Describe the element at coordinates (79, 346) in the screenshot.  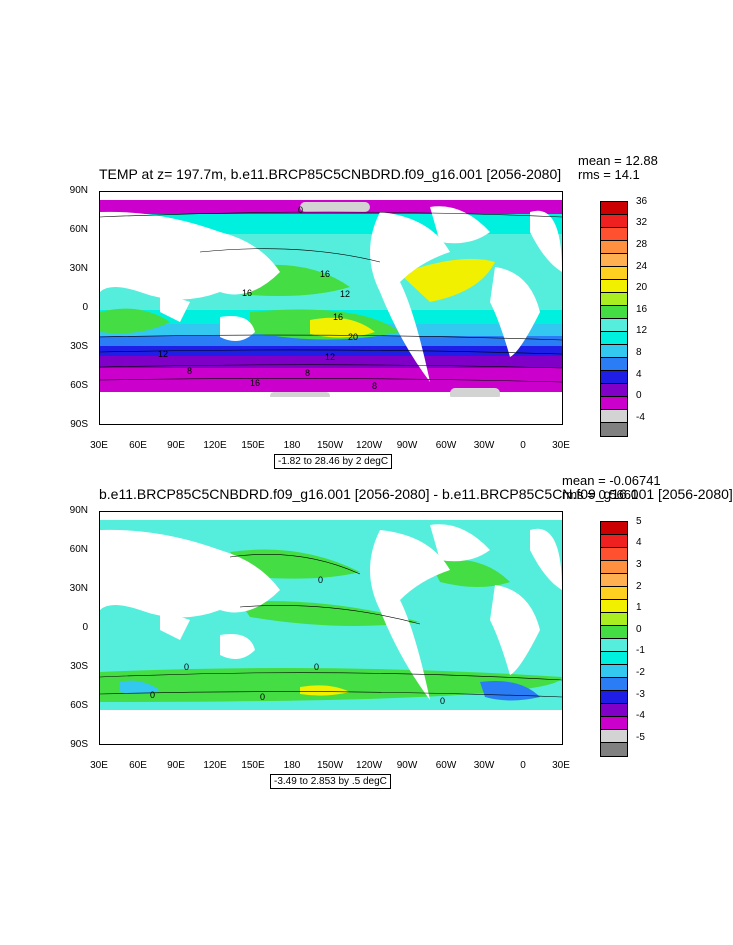
I see `y-tick-label: 30S` at that location.